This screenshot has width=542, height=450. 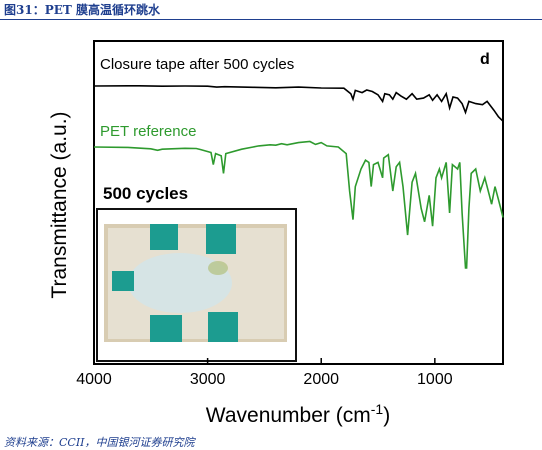 What do you see at coordinates (148, 131) in the screenshot?
I see `series-label-pet-reference: PET reference` at bounding box center [148, 131].